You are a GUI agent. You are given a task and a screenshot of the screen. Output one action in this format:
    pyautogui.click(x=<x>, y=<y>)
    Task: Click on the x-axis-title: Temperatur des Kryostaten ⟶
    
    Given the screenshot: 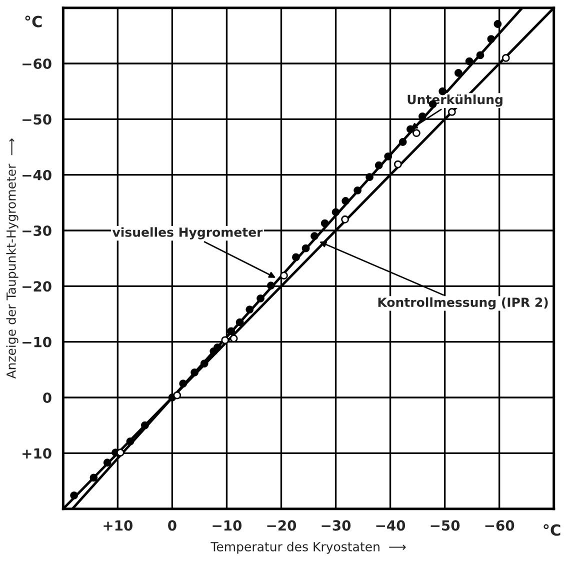 What is the action you would take?
    pyautogui.click(x=308, y=548)
    